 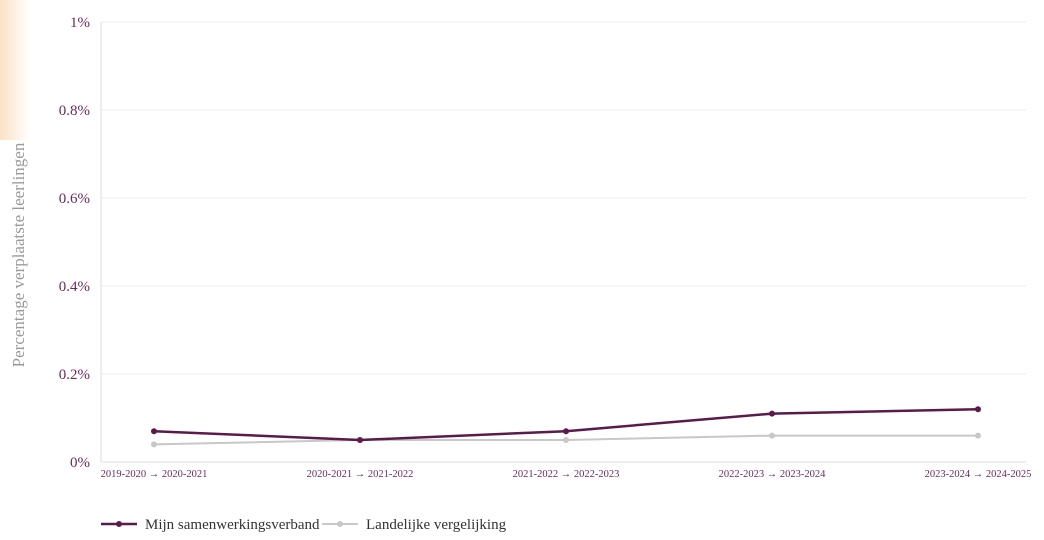 I want to click on x-tick-label: 2019-2020 → 2020-2021, so click(x=154, y=474).